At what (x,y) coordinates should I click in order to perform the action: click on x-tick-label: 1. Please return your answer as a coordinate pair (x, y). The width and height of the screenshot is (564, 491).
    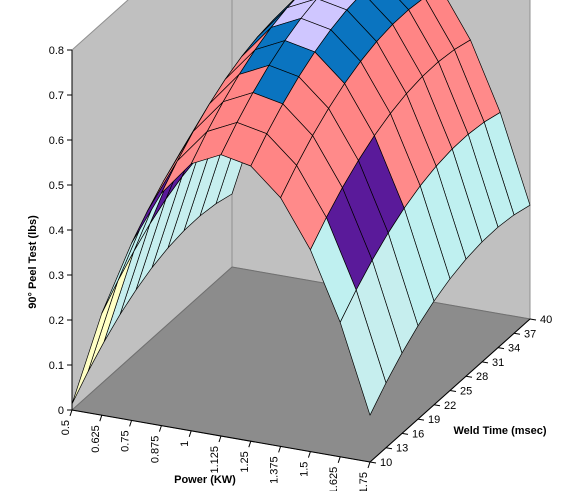
    Looking at the image, I should click on (185, 444).